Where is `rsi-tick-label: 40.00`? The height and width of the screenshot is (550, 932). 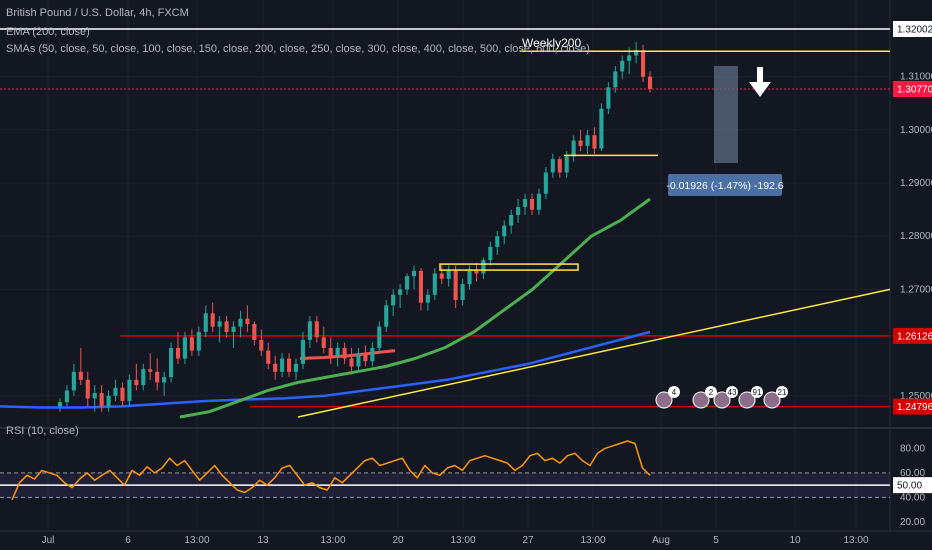
rsi-tick-label: 40.00 is located at coordinates (912, 497).